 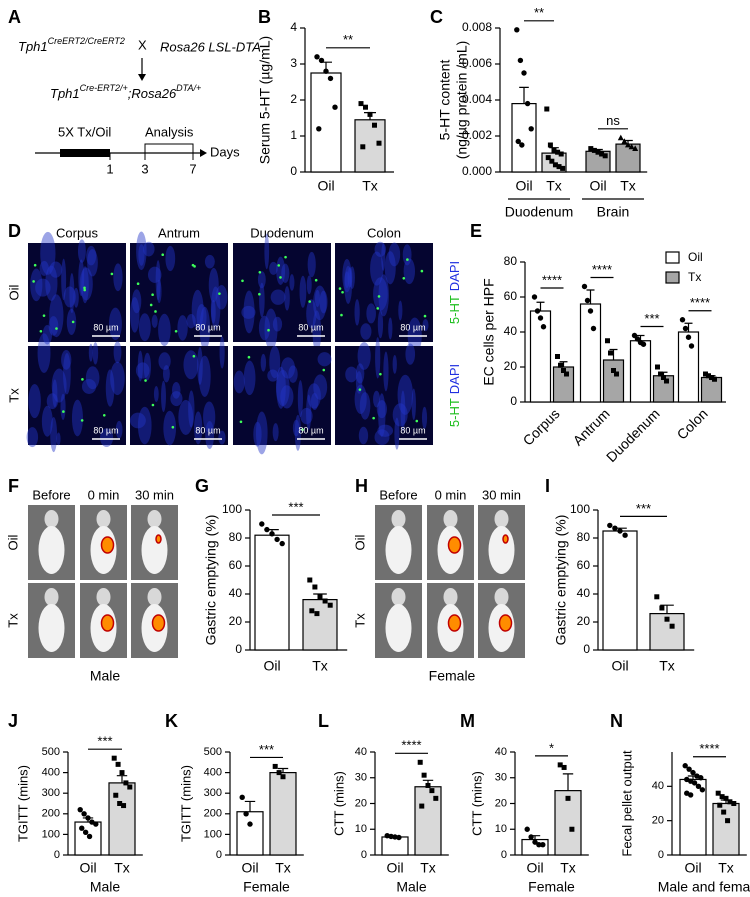 I want to click on panel-label: F, so click(x=13, y=486).